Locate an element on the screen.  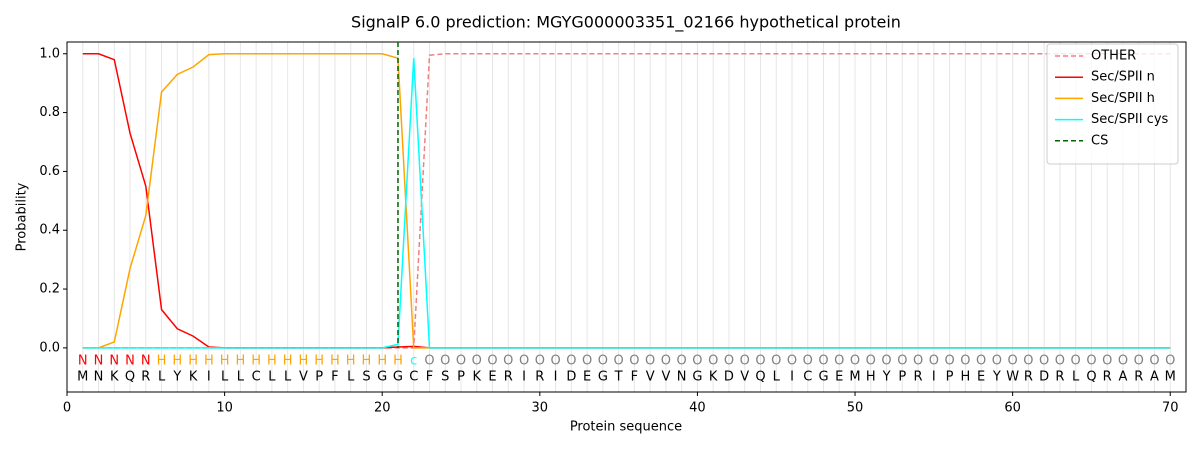
x-tick-label: 0 is located at coordinates (67, 408).